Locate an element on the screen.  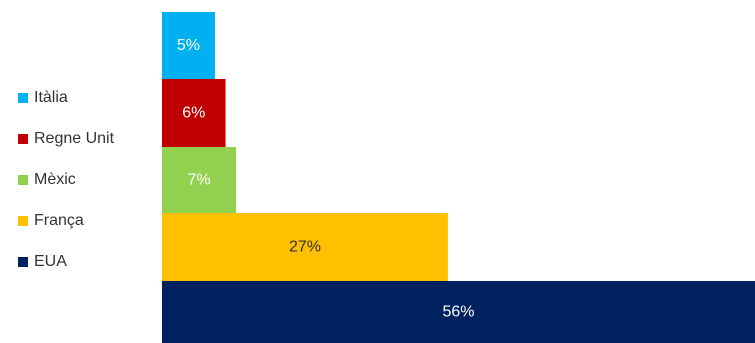
legend-label: Regne Unit is located at coordinates (74, 138).